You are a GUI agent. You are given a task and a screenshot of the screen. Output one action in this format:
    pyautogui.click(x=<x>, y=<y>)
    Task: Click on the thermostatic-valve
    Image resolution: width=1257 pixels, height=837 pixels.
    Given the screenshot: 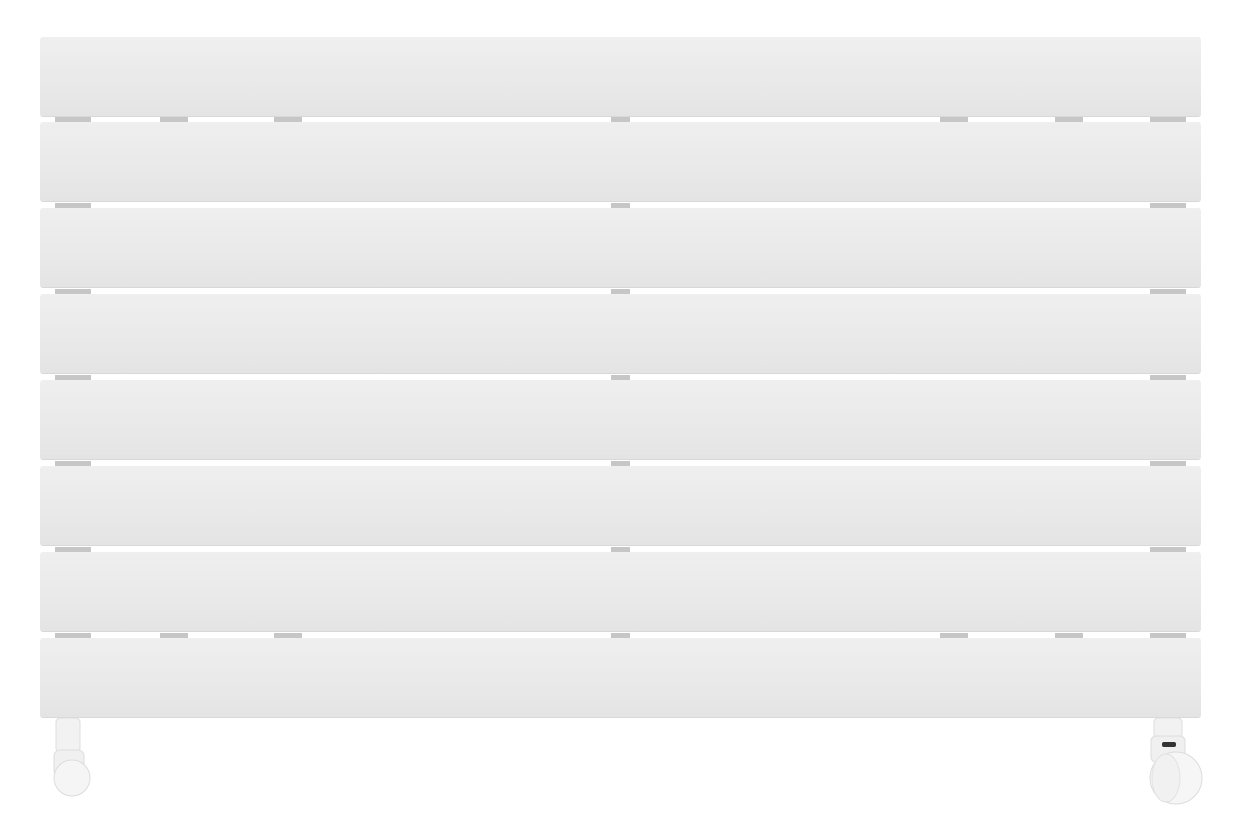 What is the action you would take?
    pyautogui.click(x=1176, y=761)
    